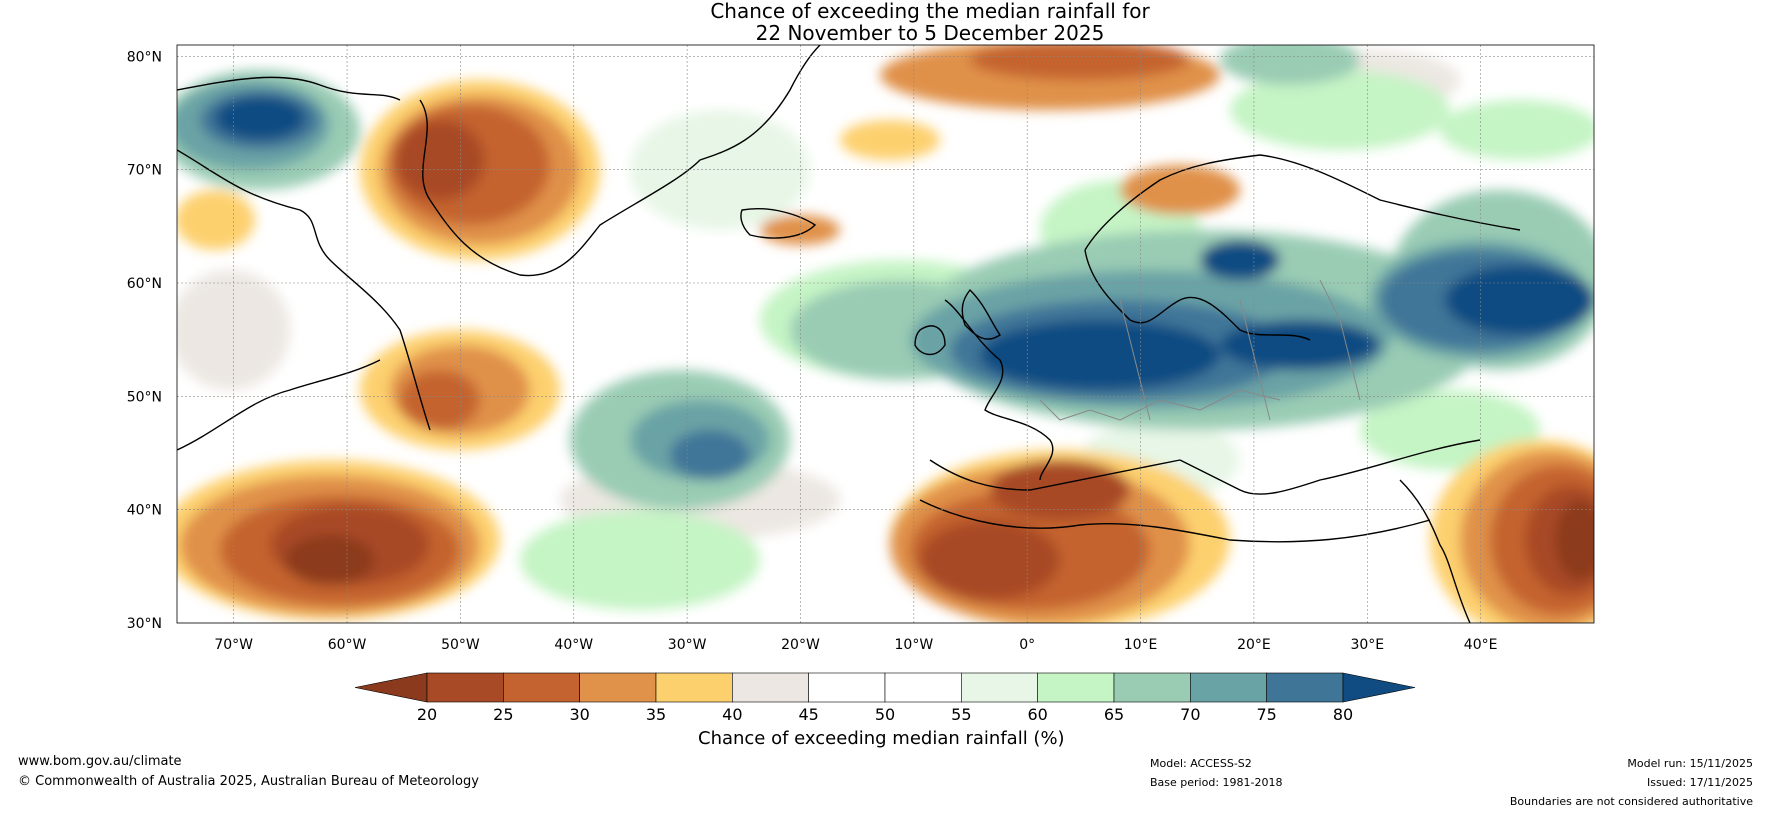 The height and width of the screenshot is (816, 1770). I want to click on lon-label: 0°, so click(1027, 645).